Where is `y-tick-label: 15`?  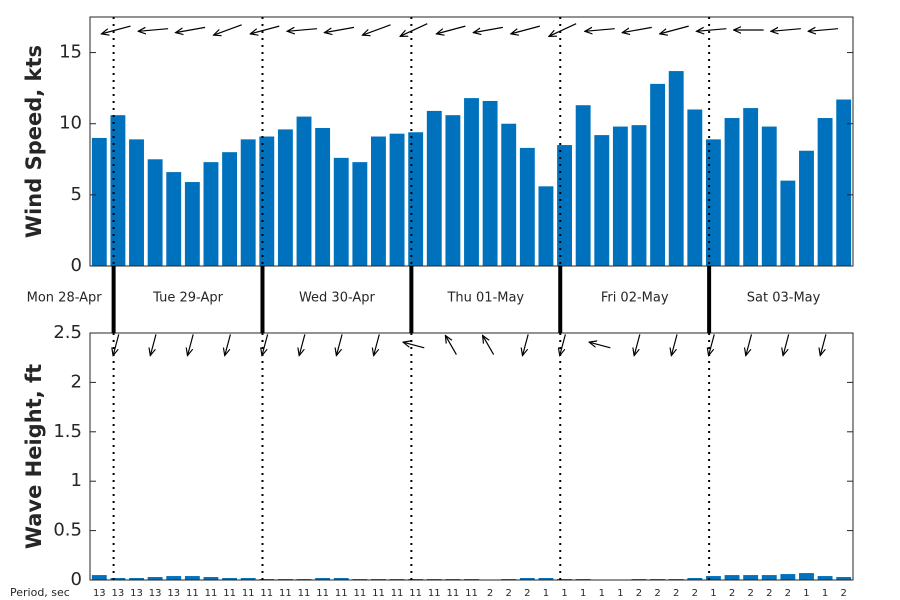
y-tick-label: 15 is located at coordinates (70, 52).